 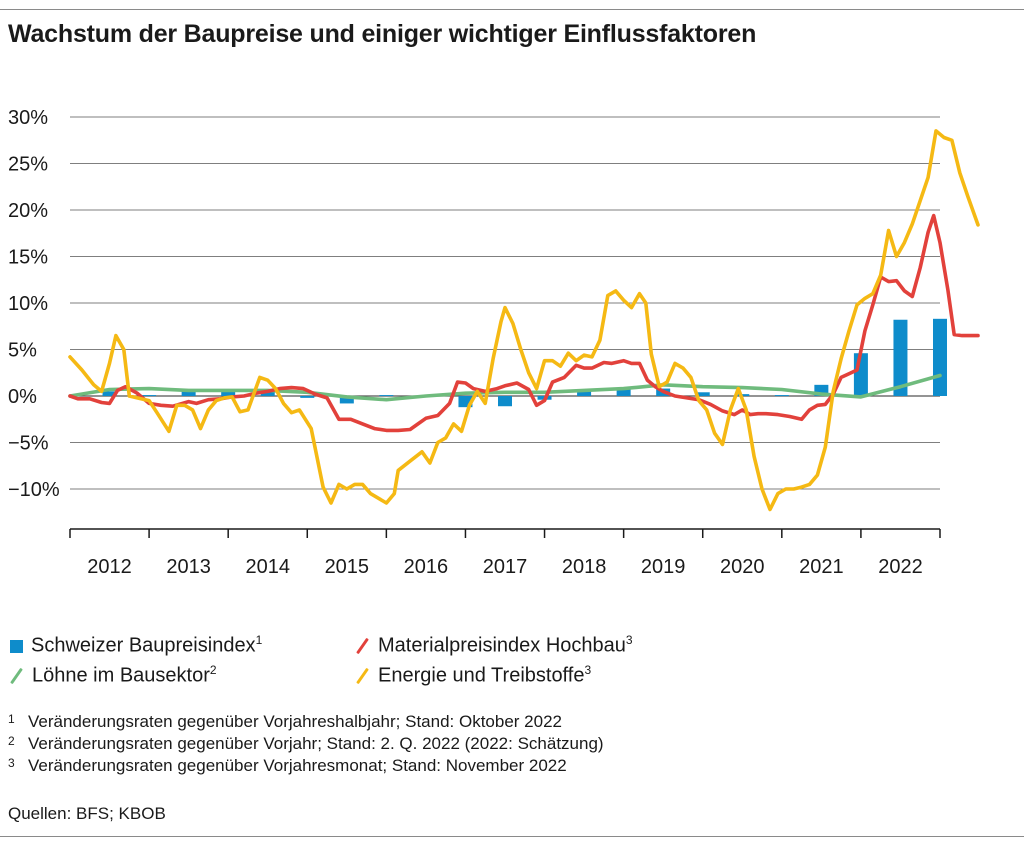 What do you see at coordinates (28, 211) in the screenshot?
I see `y-tick-label: 20%` at bounding box center [28, 211].